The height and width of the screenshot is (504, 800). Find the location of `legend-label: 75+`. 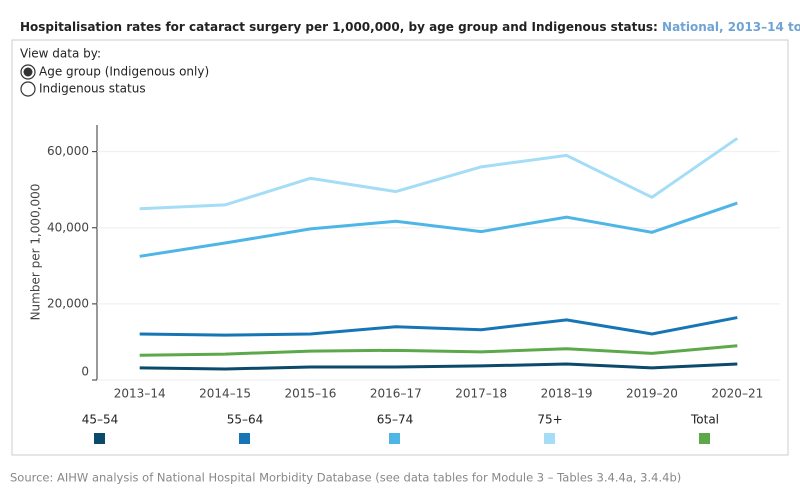

legend-label: 75+ is located at coordinates (549, 420).